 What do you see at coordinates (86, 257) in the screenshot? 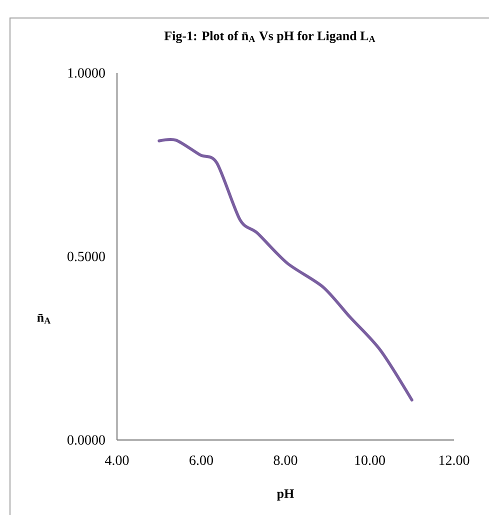
I see `y-tick-label: 0.5000` at bounding box center [86, 257].